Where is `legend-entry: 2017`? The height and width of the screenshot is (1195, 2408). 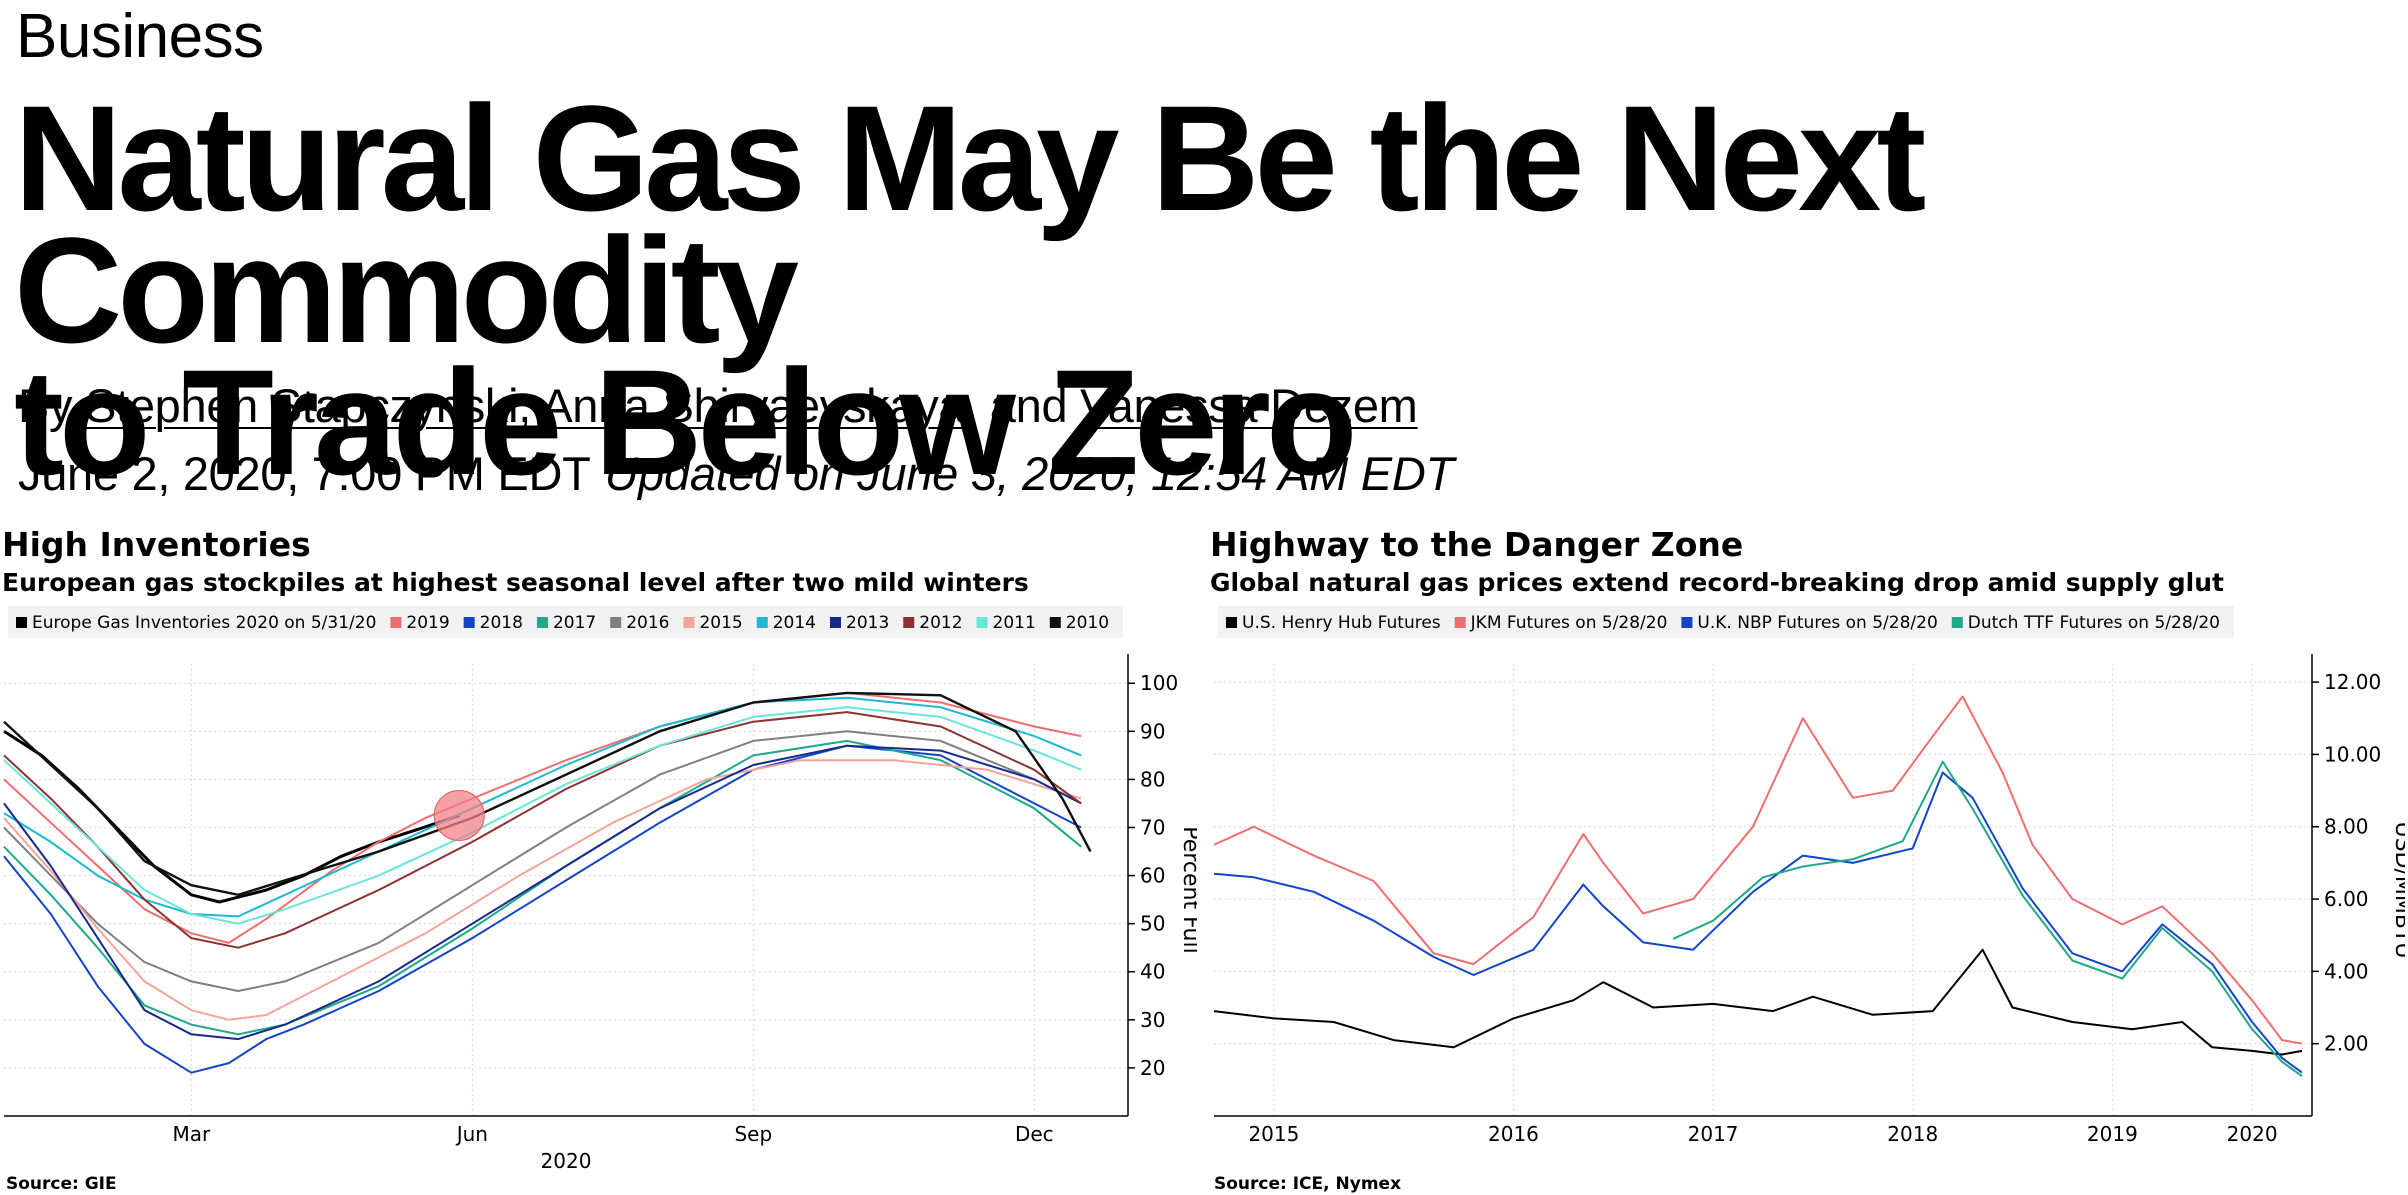 legend-entry: 2017 is located at coordinates (574, 623).